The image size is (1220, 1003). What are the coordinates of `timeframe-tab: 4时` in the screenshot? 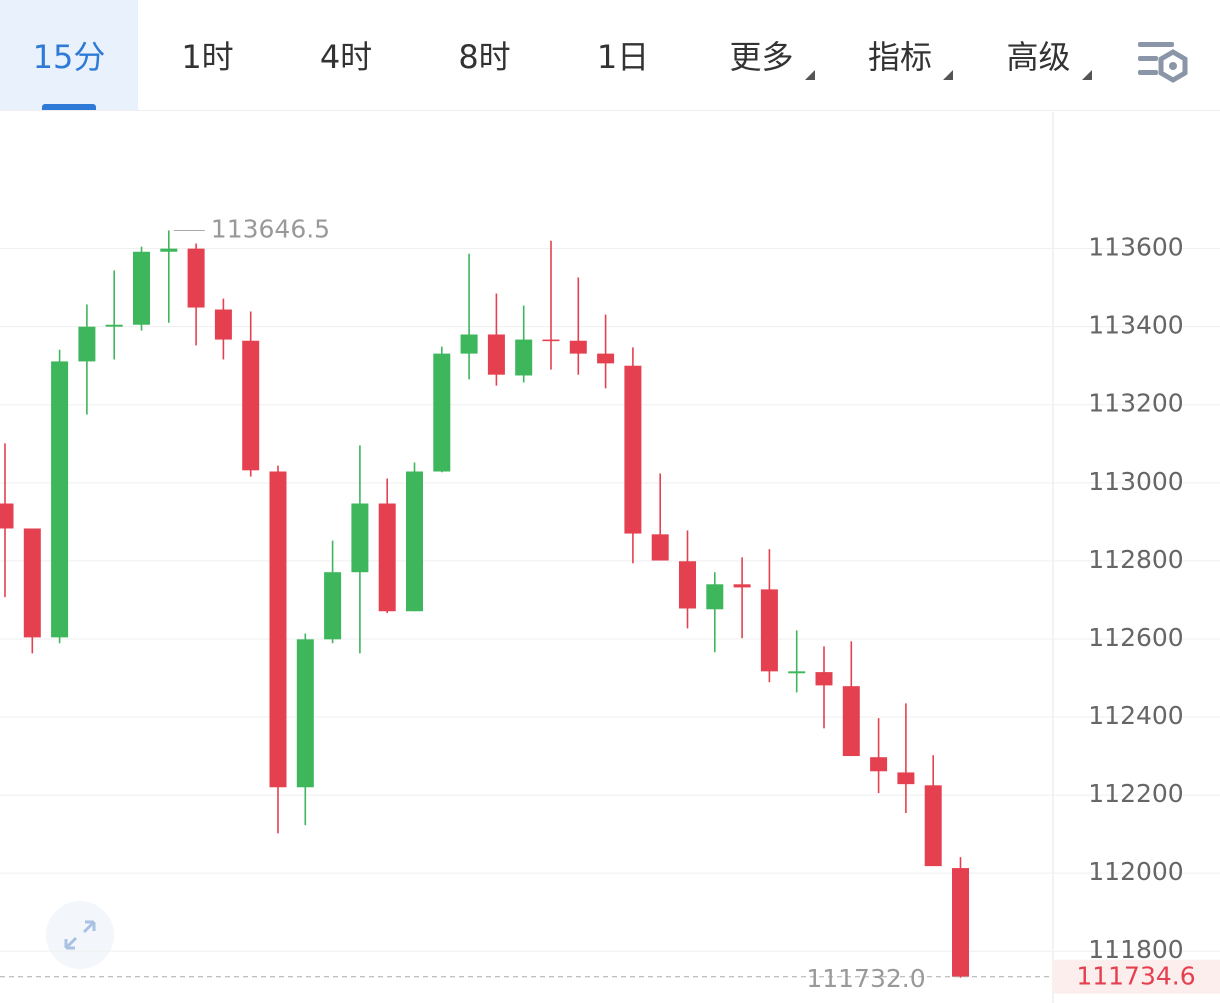 It's located at (346, 55).